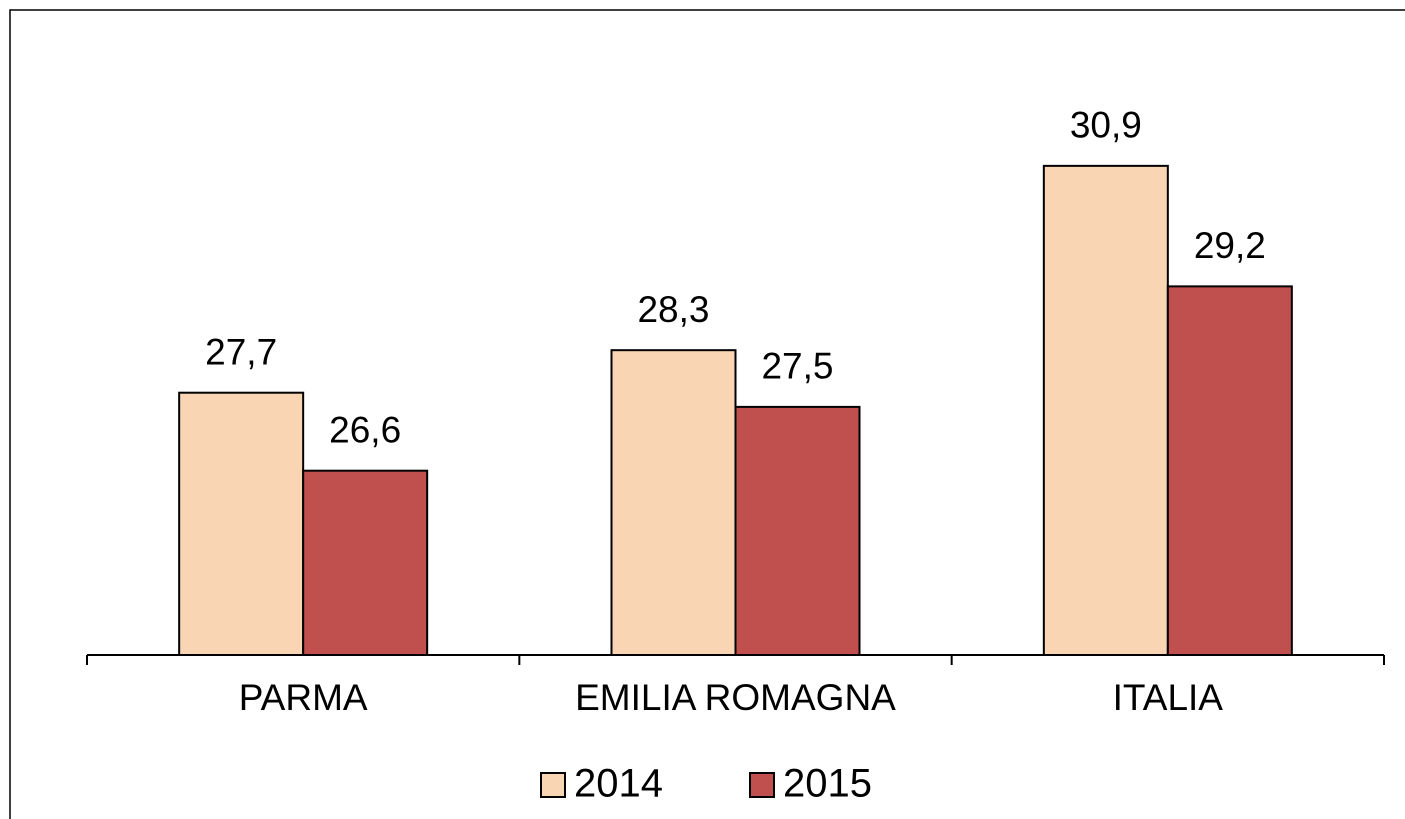 This screenshot has height=819, width=1405. What do you see at coordinates (797, 366) in the screenshot?
I see `data-label: 27,5` at bounding box center [797, 366].